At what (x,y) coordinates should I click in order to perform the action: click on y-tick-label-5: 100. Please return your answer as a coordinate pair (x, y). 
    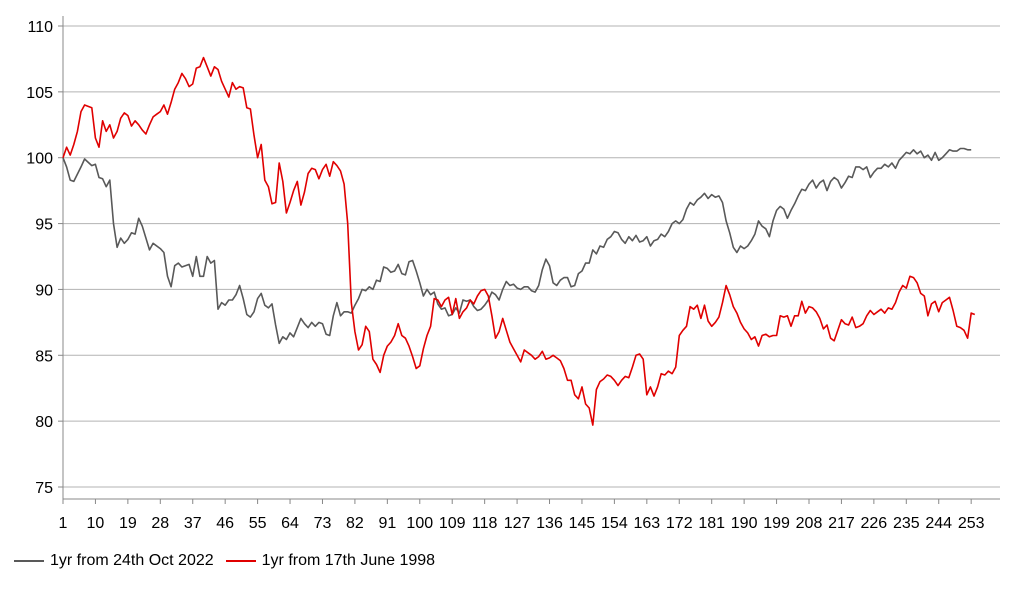
    Looking at the image, I should click on (39, 159).